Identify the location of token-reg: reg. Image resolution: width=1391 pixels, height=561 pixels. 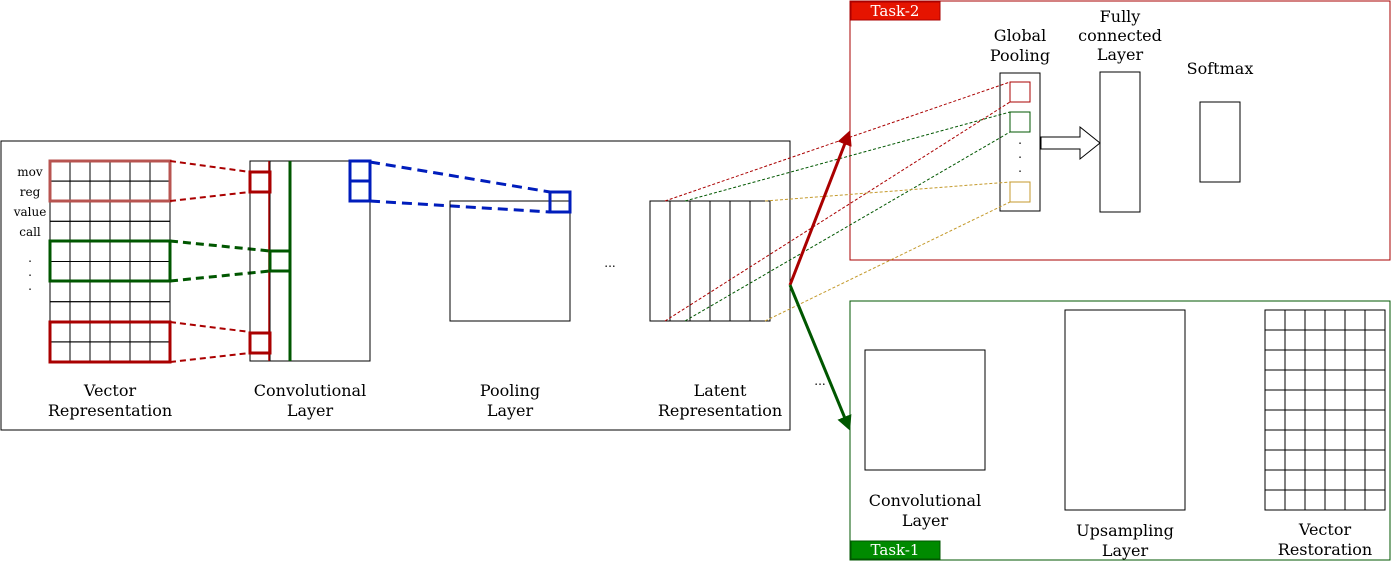
(30, 192).